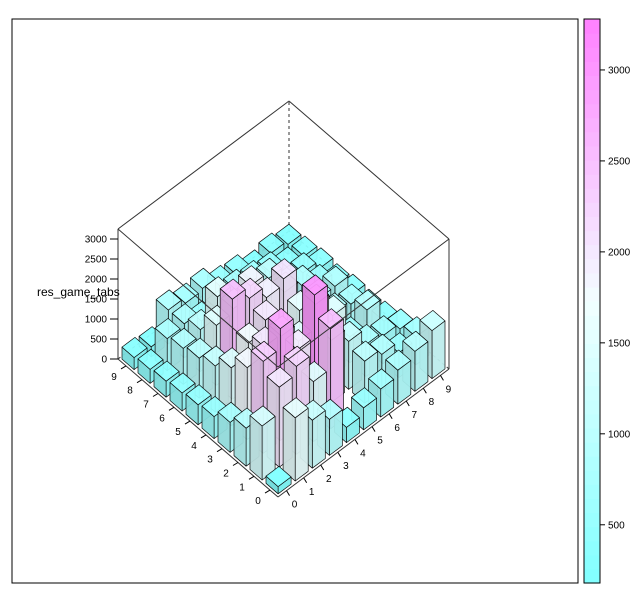  Describe the element at coordinates (607, 301) in the screenshot. I see `colorkey: 500 1000 1500 2000 2500 3000` at that location.